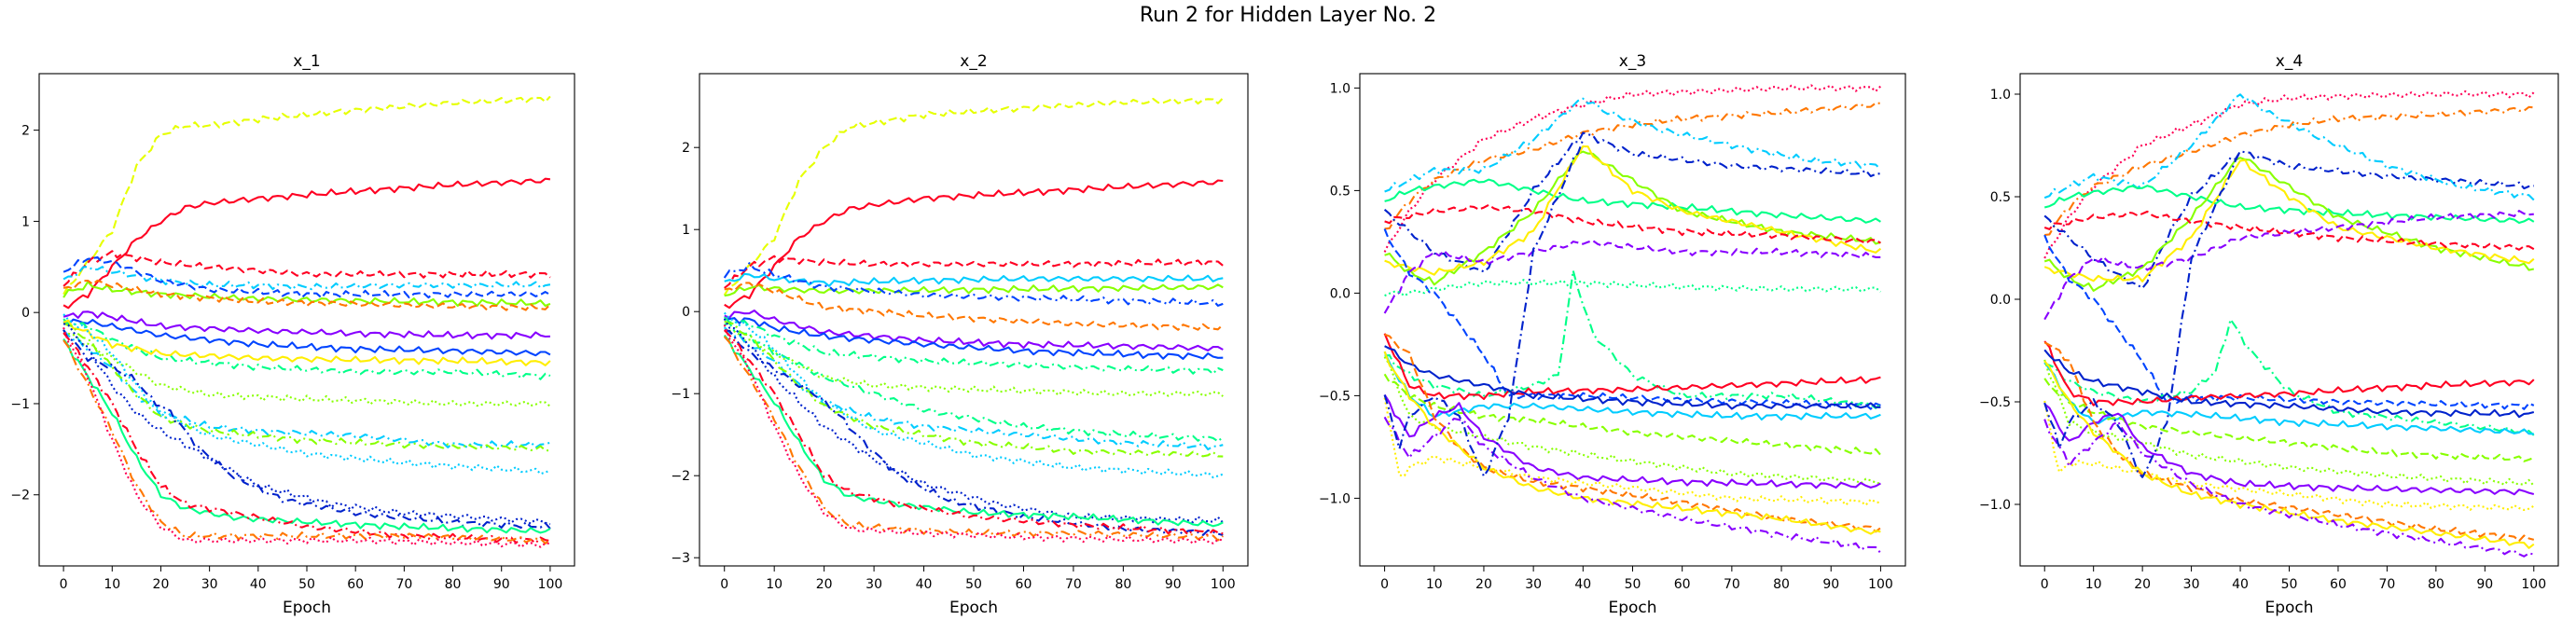  Describe the element at coordinates (686, 230) in the screenshot. I see `y-tick-label: 1` at that location.